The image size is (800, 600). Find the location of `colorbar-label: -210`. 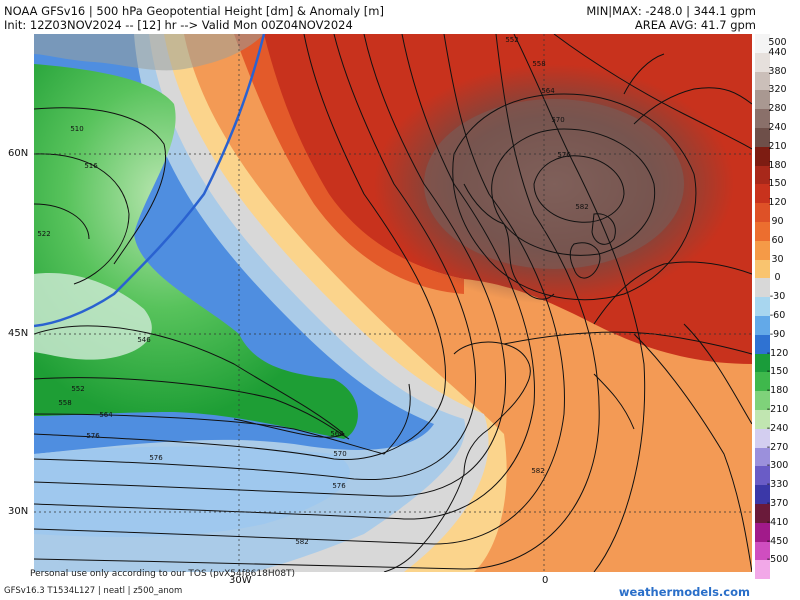

colorbar-label: -210 is located at coordinates (777, 409).